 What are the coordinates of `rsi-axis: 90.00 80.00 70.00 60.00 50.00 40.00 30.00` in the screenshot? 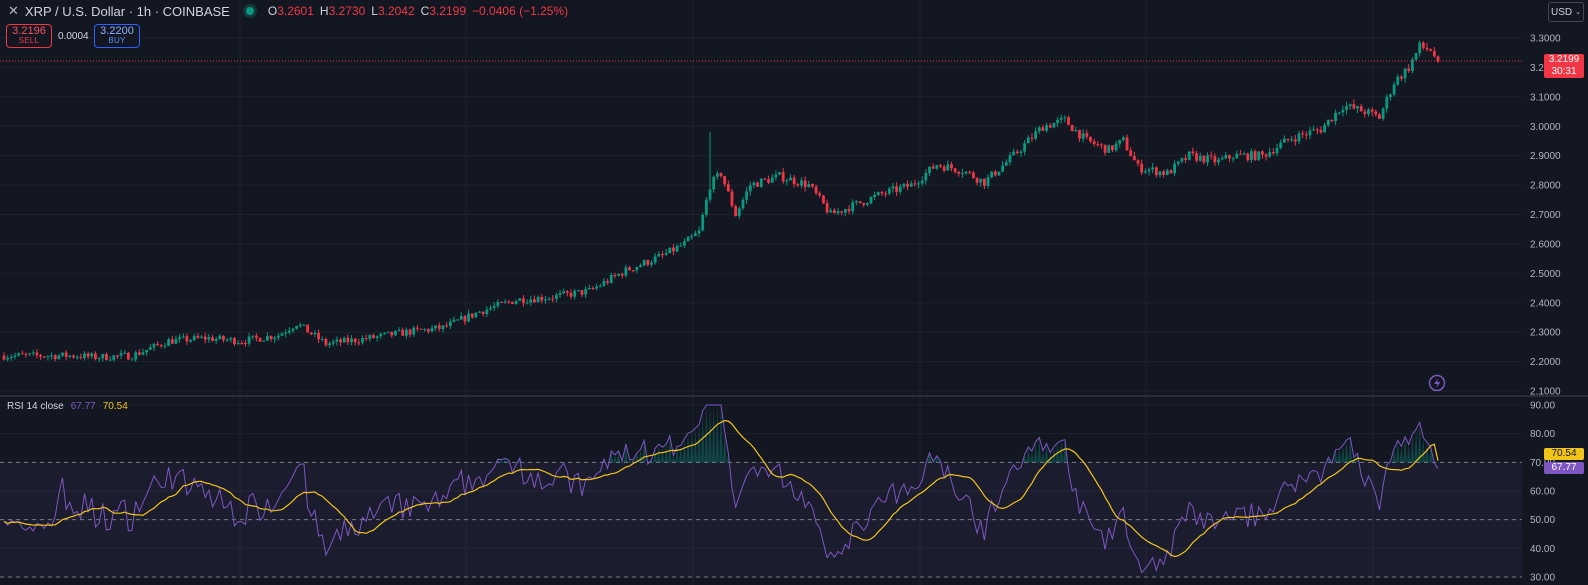 It's located at (1542, 492).